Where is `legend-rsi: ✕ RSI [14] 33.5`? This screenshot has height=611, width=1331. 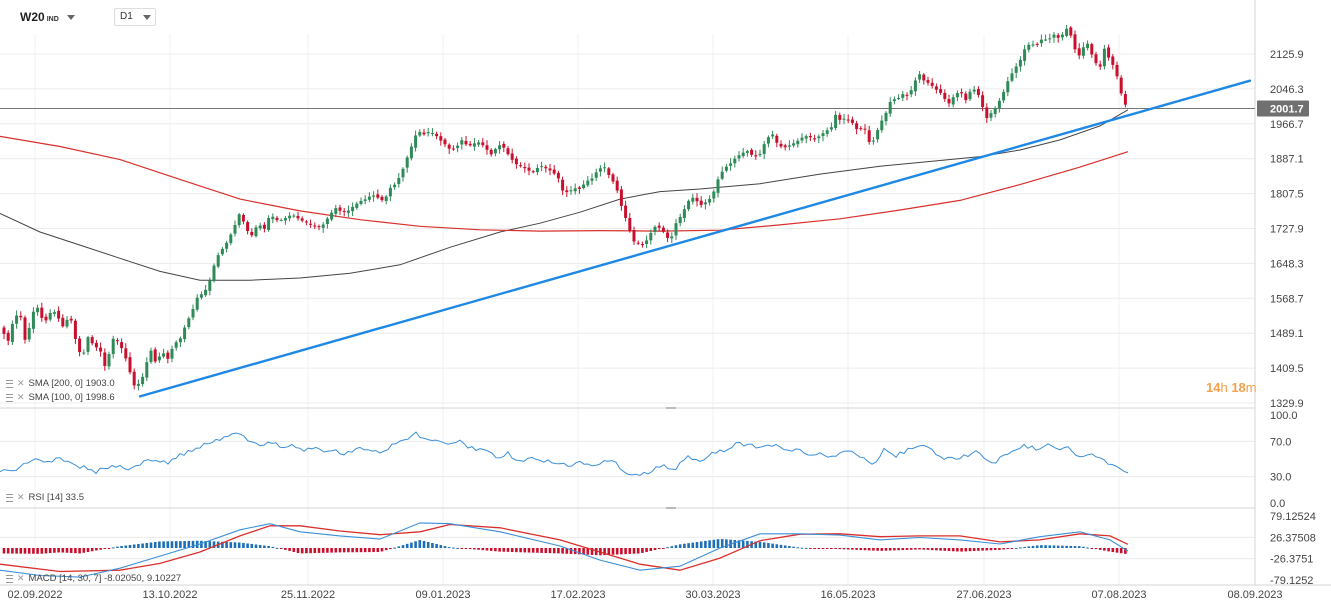 legend-rsi: ✕ RSI [14] 33.5 is located at coordinates (45, 497).